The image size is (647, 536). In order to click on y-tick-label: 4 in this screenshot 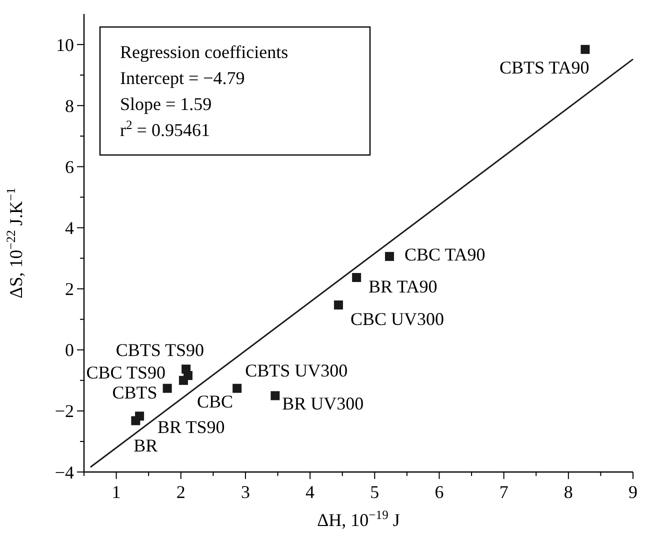, I will do `click(69, 228)`.